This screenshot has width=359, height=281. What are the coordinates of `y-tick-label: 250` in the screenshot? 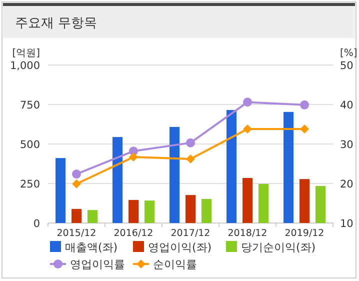 It's located at (30, 184).